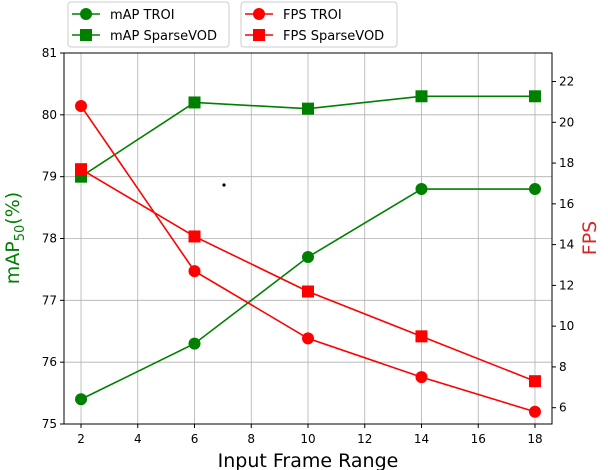  What do you see at coordinates (307, 439) in the screenshot?
I see `x-tick-label: 10` at bounding box center [307, 439].